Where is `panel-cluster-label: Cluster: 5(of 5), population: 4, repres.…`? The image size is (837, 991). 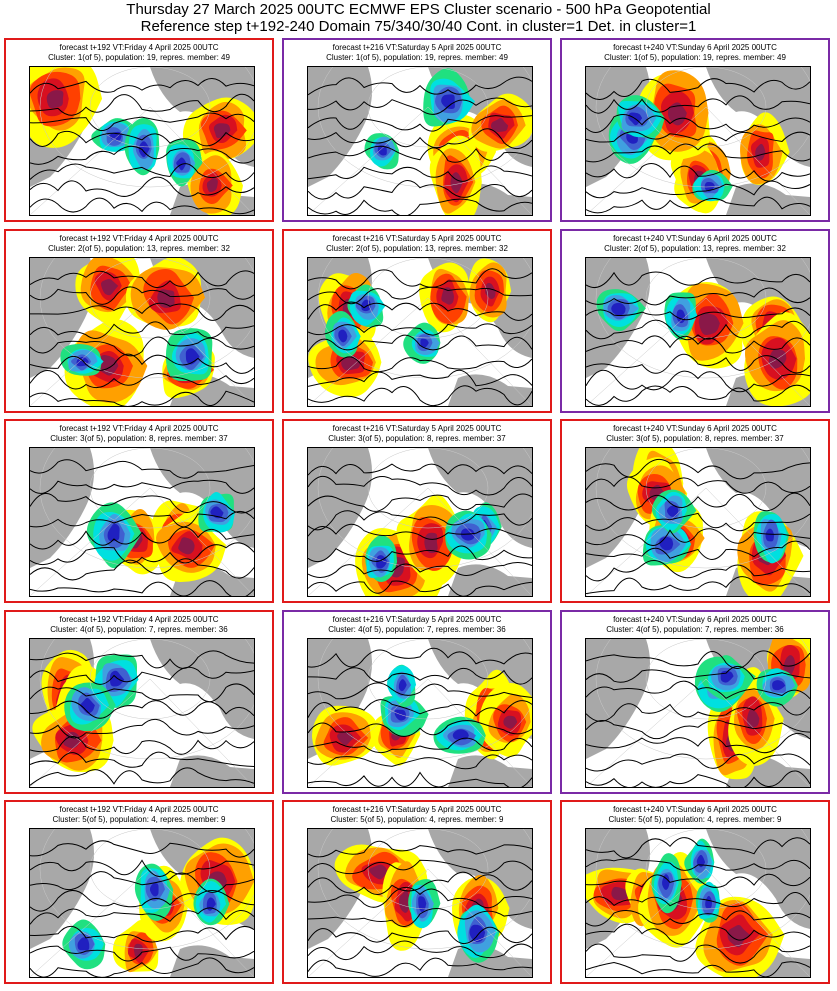
panel-cluster-label: Cluster: 5(of 5), population: 4, repres.… is located at coordinates (695, 819).